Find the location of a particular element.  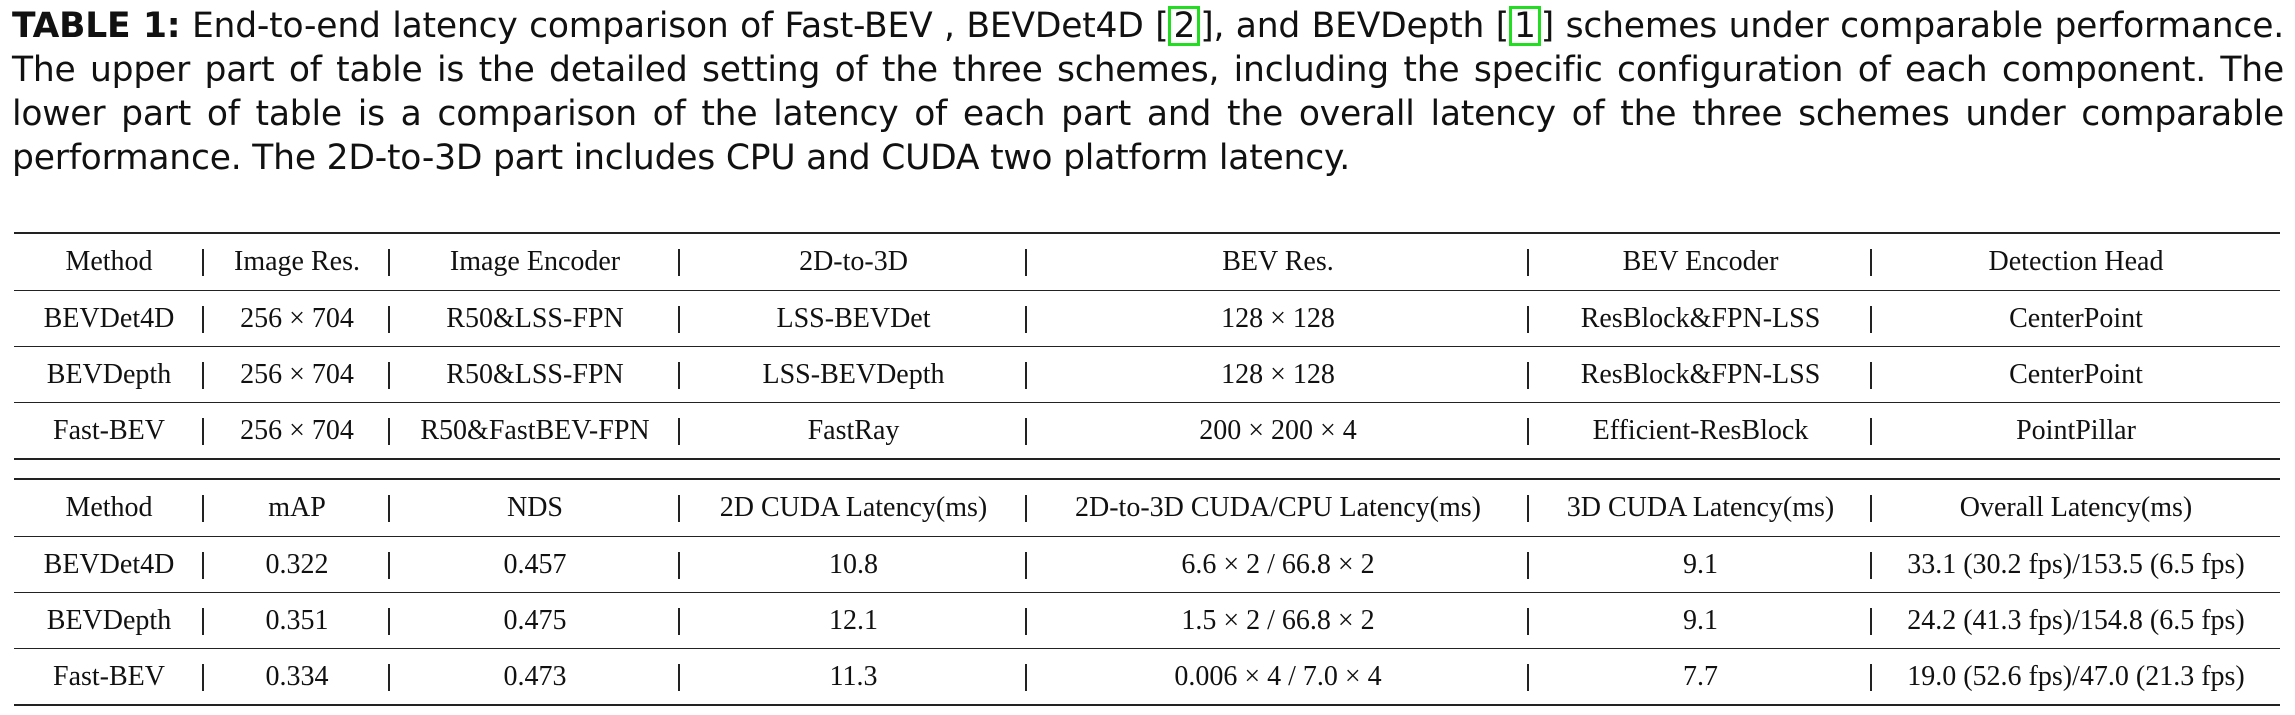

latency-header-cell: 2D-to-3D CUDA/CPU Latency(ms) is located at coordinates (1278, 507).